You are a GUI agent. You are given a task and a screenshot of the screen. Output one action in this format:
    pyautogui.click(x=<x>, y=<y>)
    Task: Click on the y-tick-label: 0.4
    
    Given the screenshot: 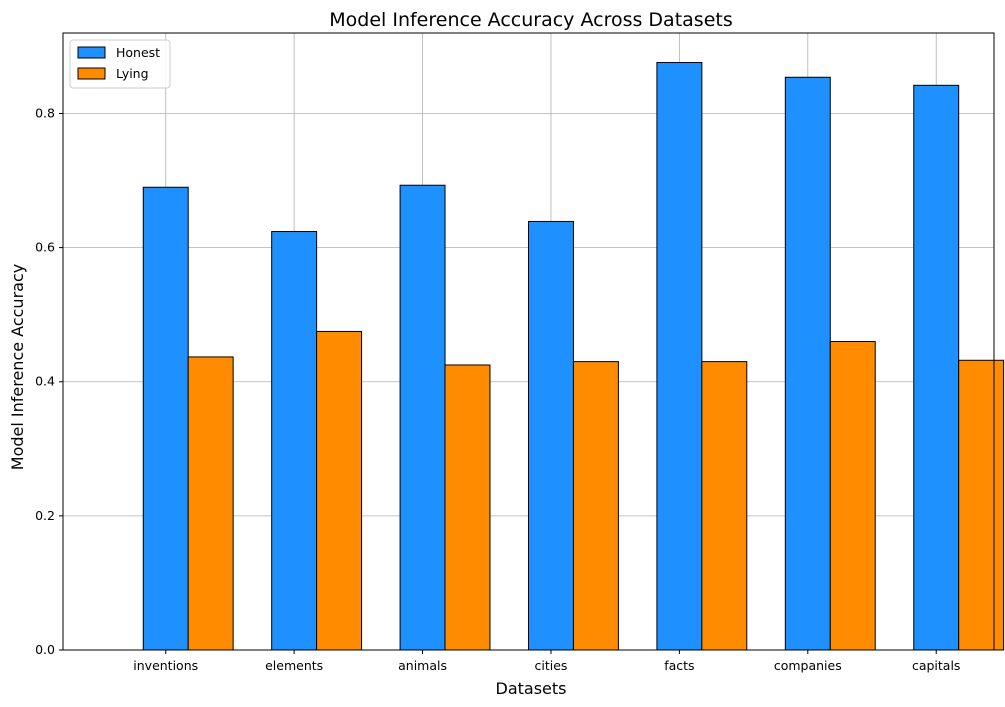 What is the action you would take?
    pyautogui.click(x=45, y=381)
    